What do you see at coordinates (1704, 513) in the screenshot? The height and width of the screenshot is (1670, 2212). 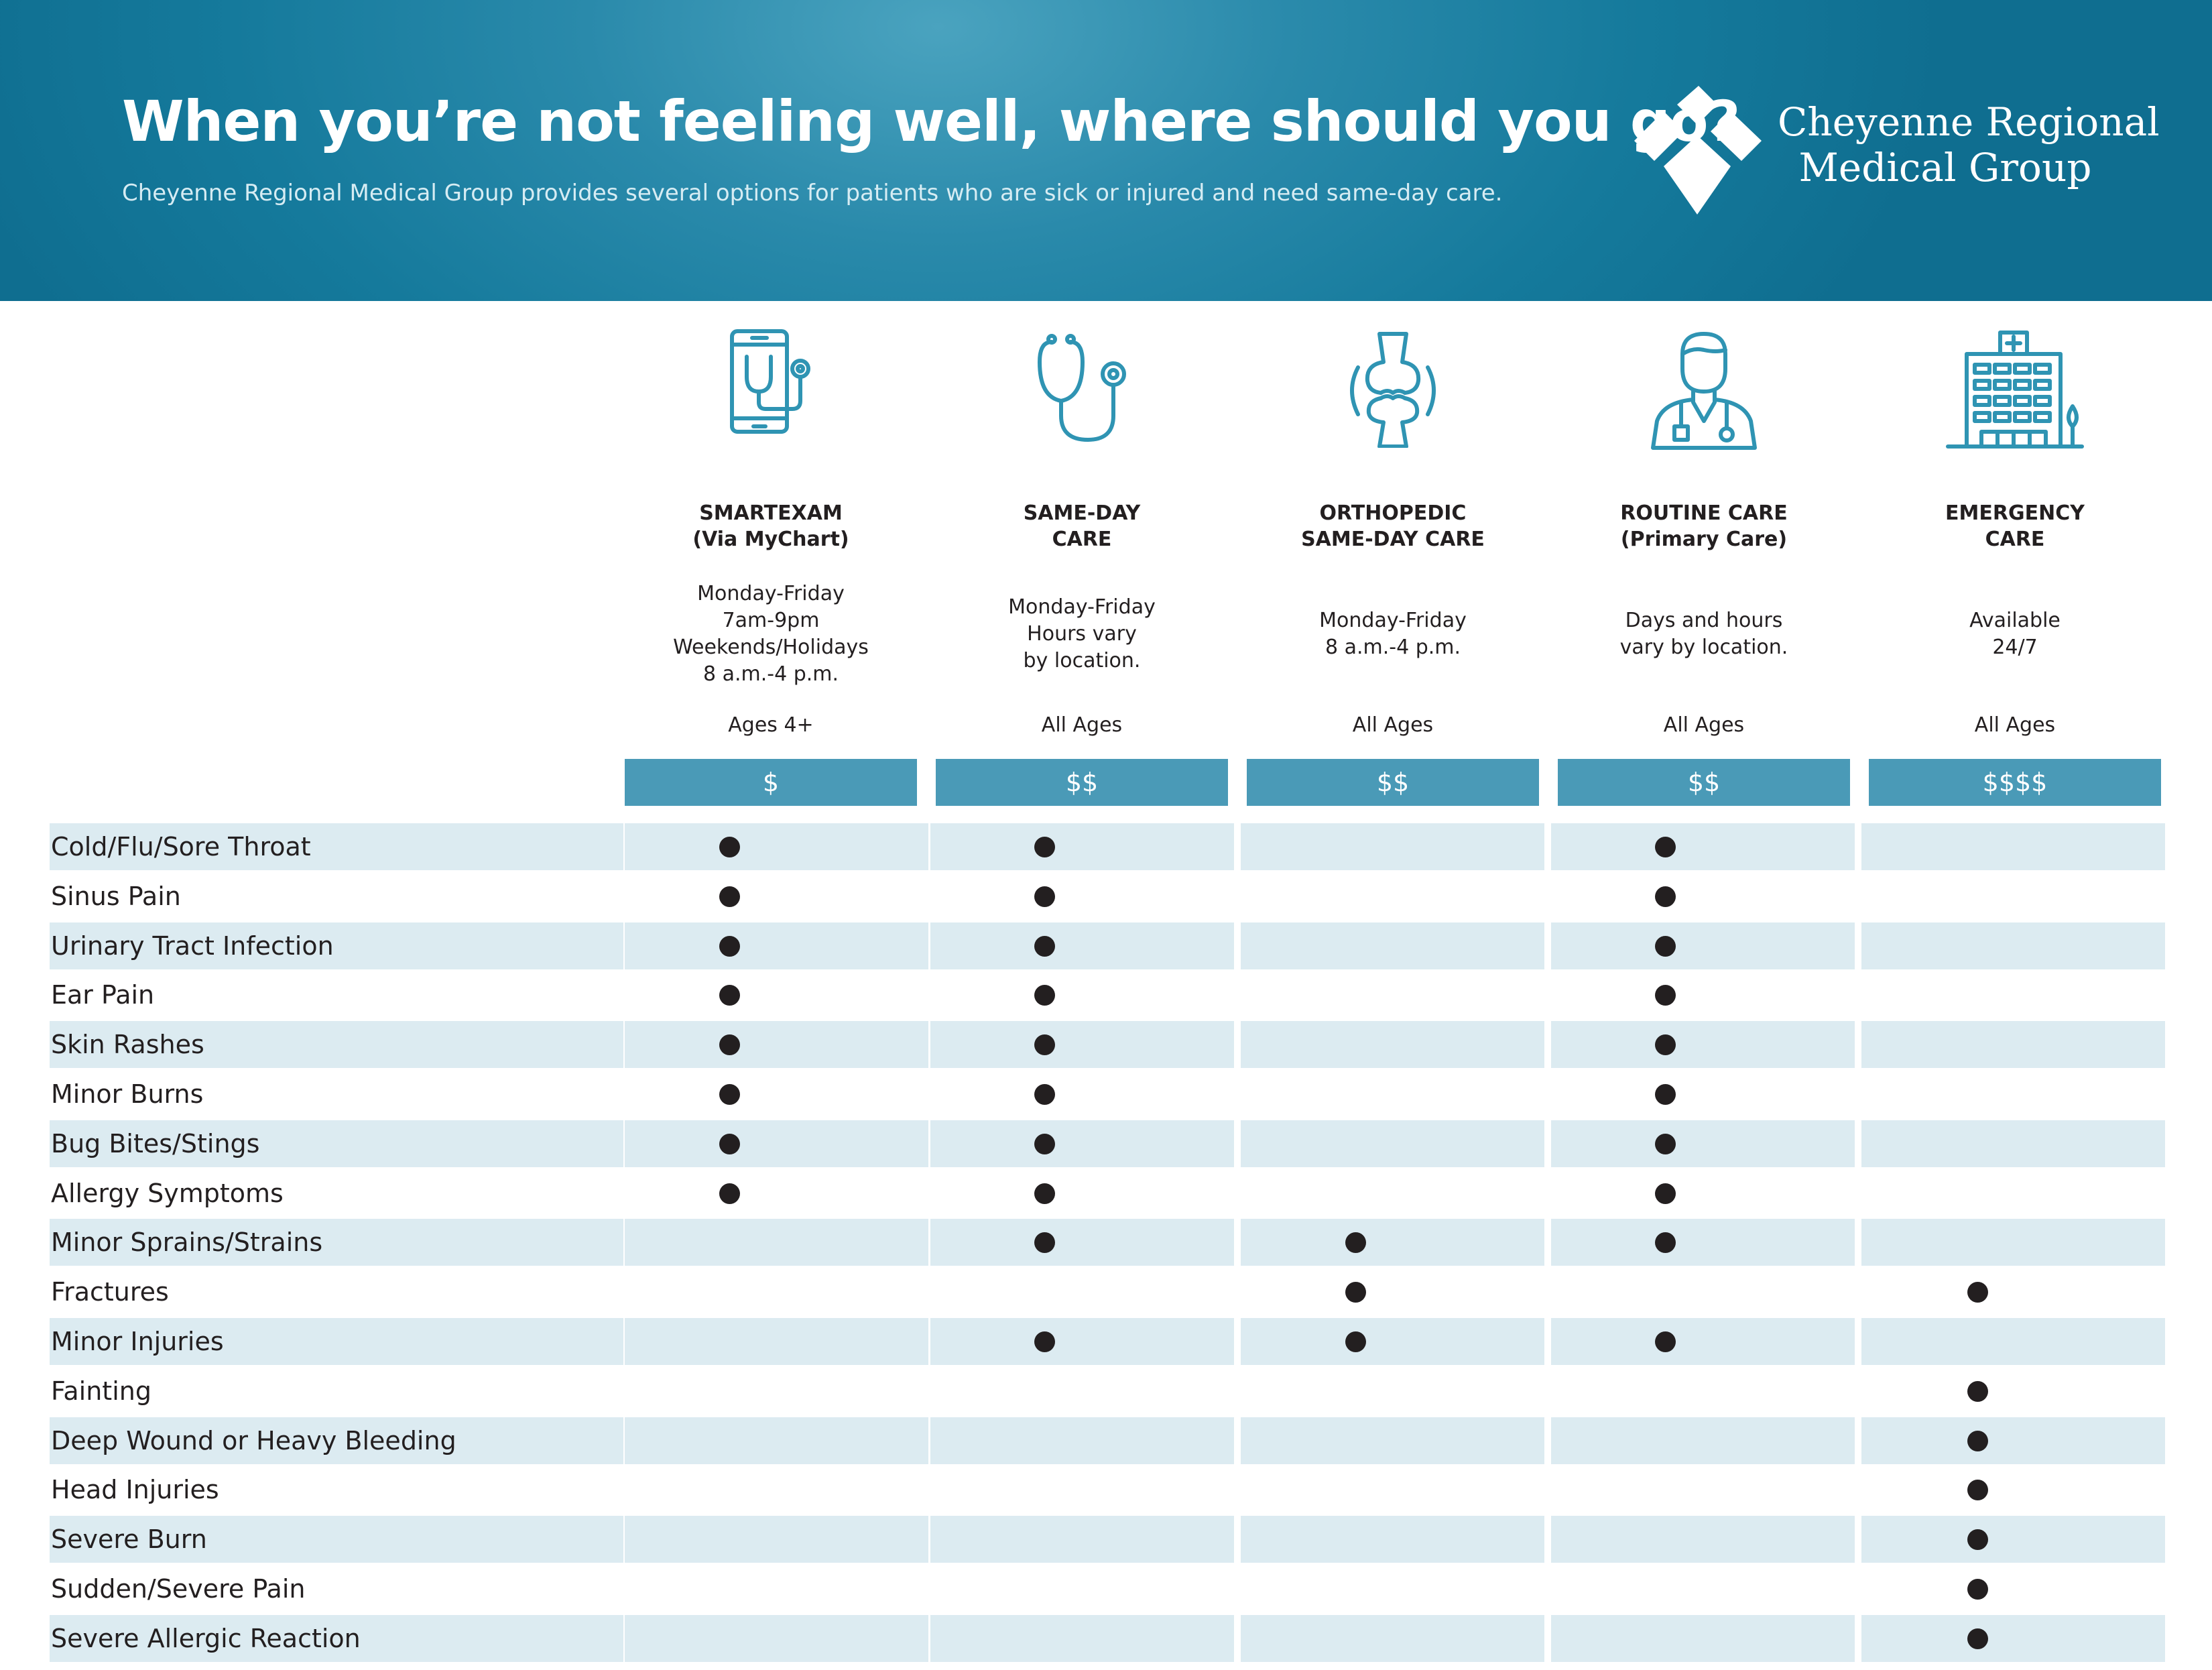 I see `column-title-line-1: ROUTINE CARE` at bounding box center [1704, 513].